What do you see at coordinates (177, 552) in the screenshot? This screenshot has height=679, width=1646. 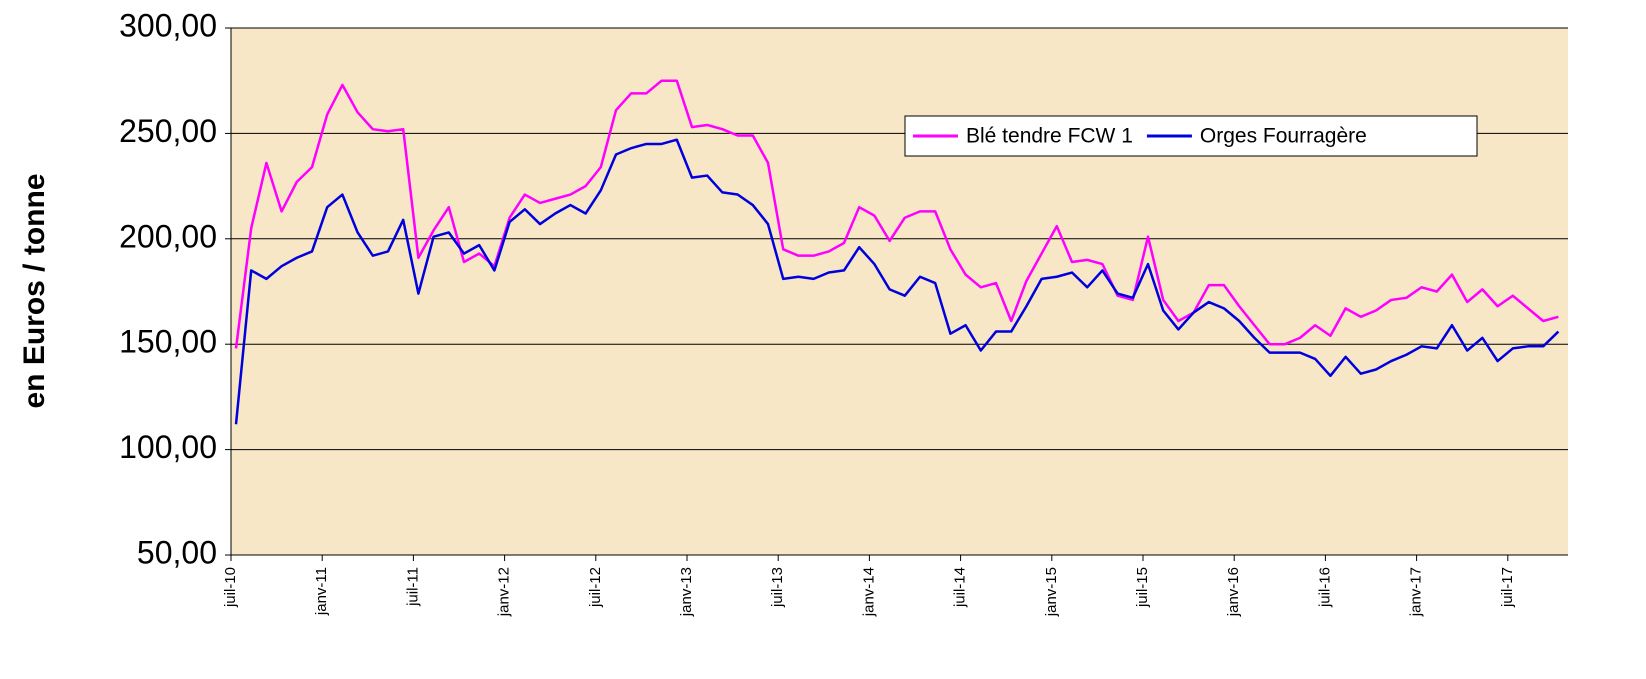 I see `y-tick-label: 50,00` at bounding box center [177, 552].